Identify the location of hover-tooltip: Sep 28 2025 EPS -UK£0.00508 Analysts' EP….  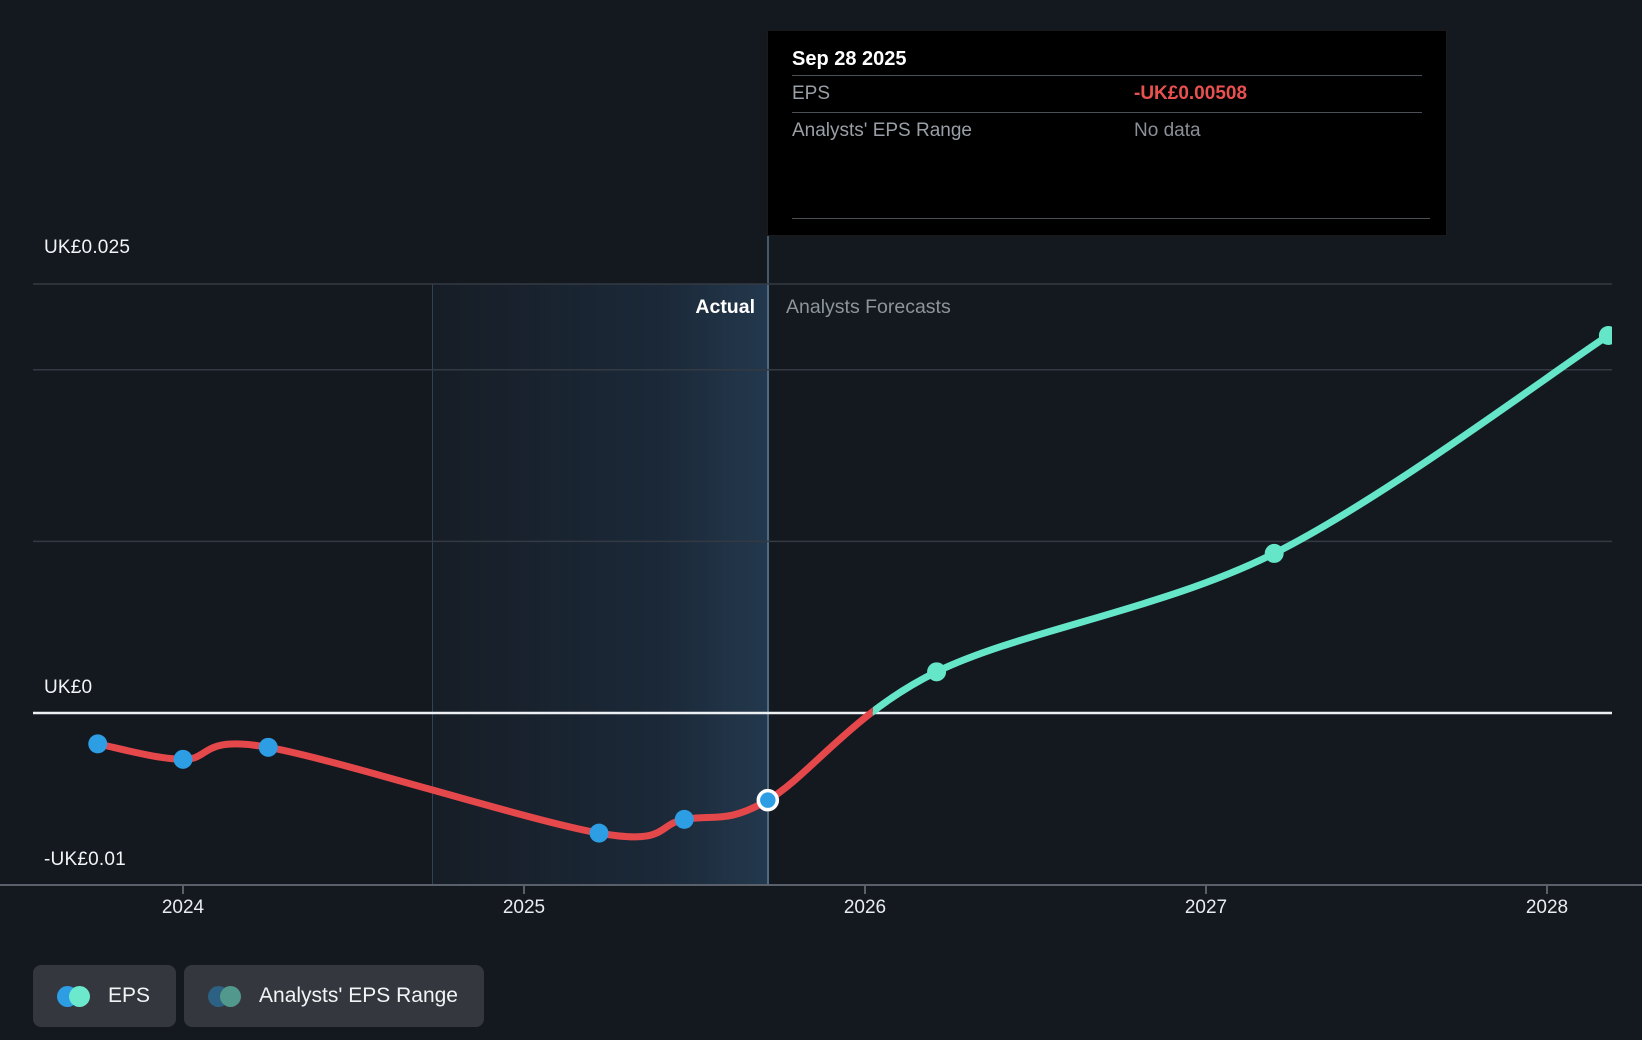
(1107, 133).